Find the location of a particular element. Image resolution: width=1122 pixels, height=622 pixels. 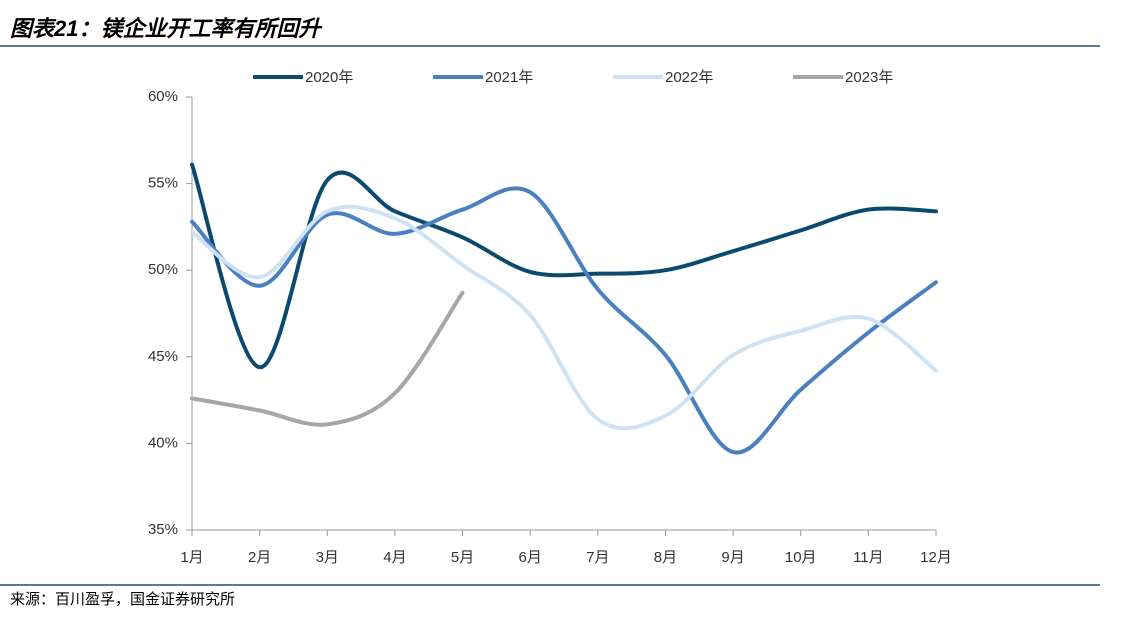

y-tick-label: 35% is located at coordinates (163, 529).